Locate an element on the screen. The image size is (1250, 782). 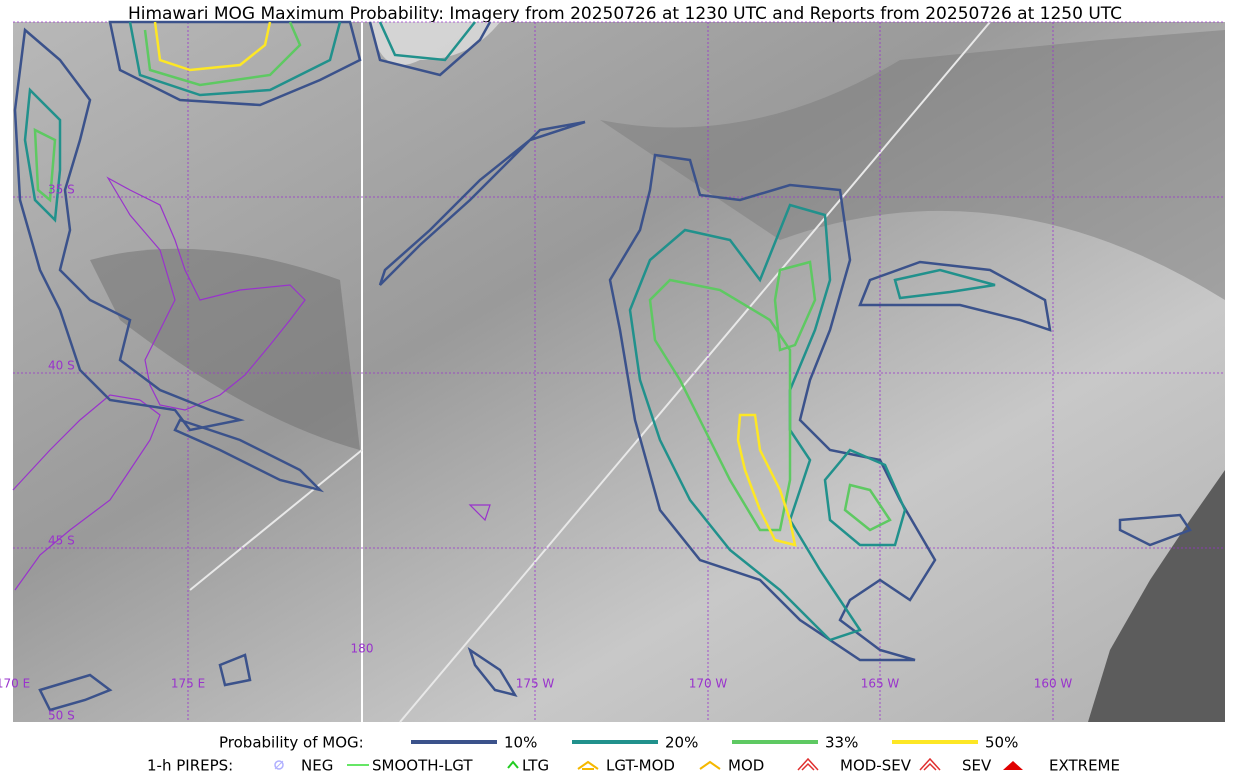
legend-label: SEV is located at coordinates (977, 766).